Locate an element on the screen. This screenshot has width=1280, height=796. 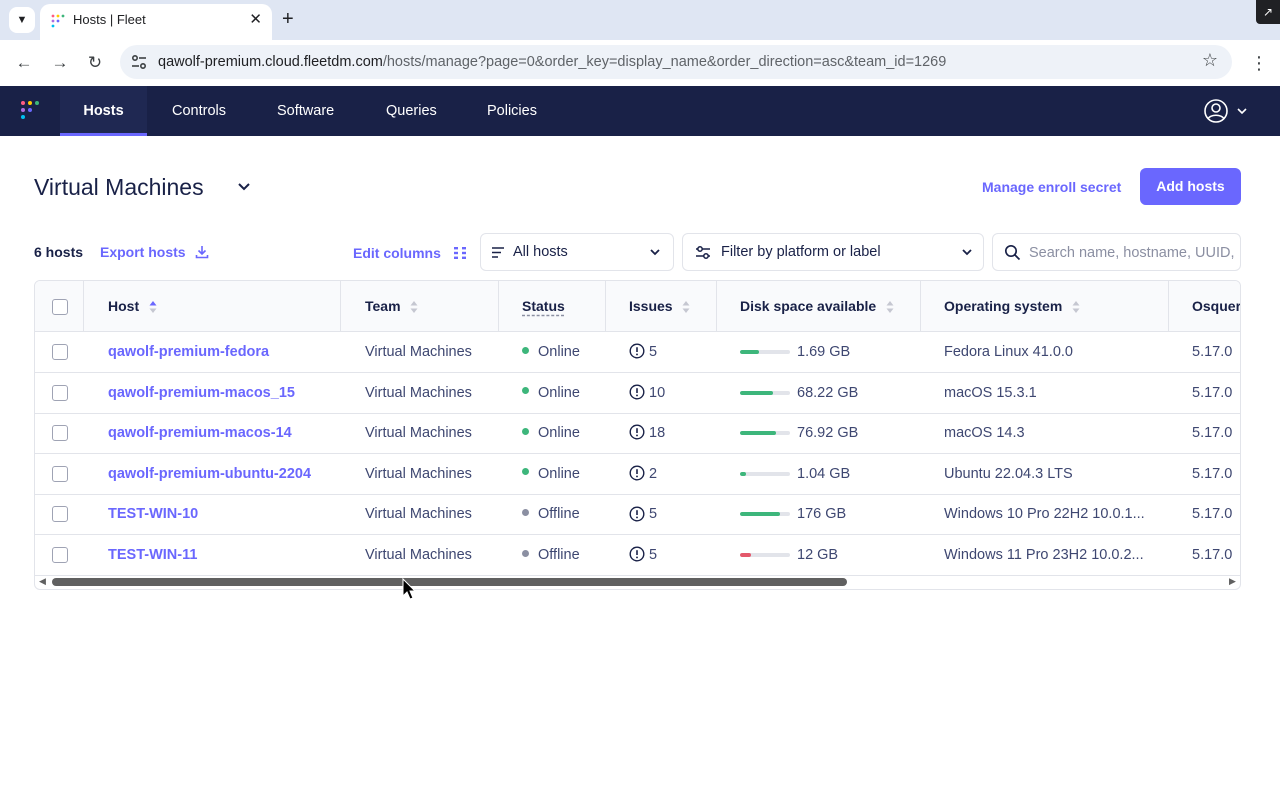
issues-count: 10 is located at coordinates (657, 392).